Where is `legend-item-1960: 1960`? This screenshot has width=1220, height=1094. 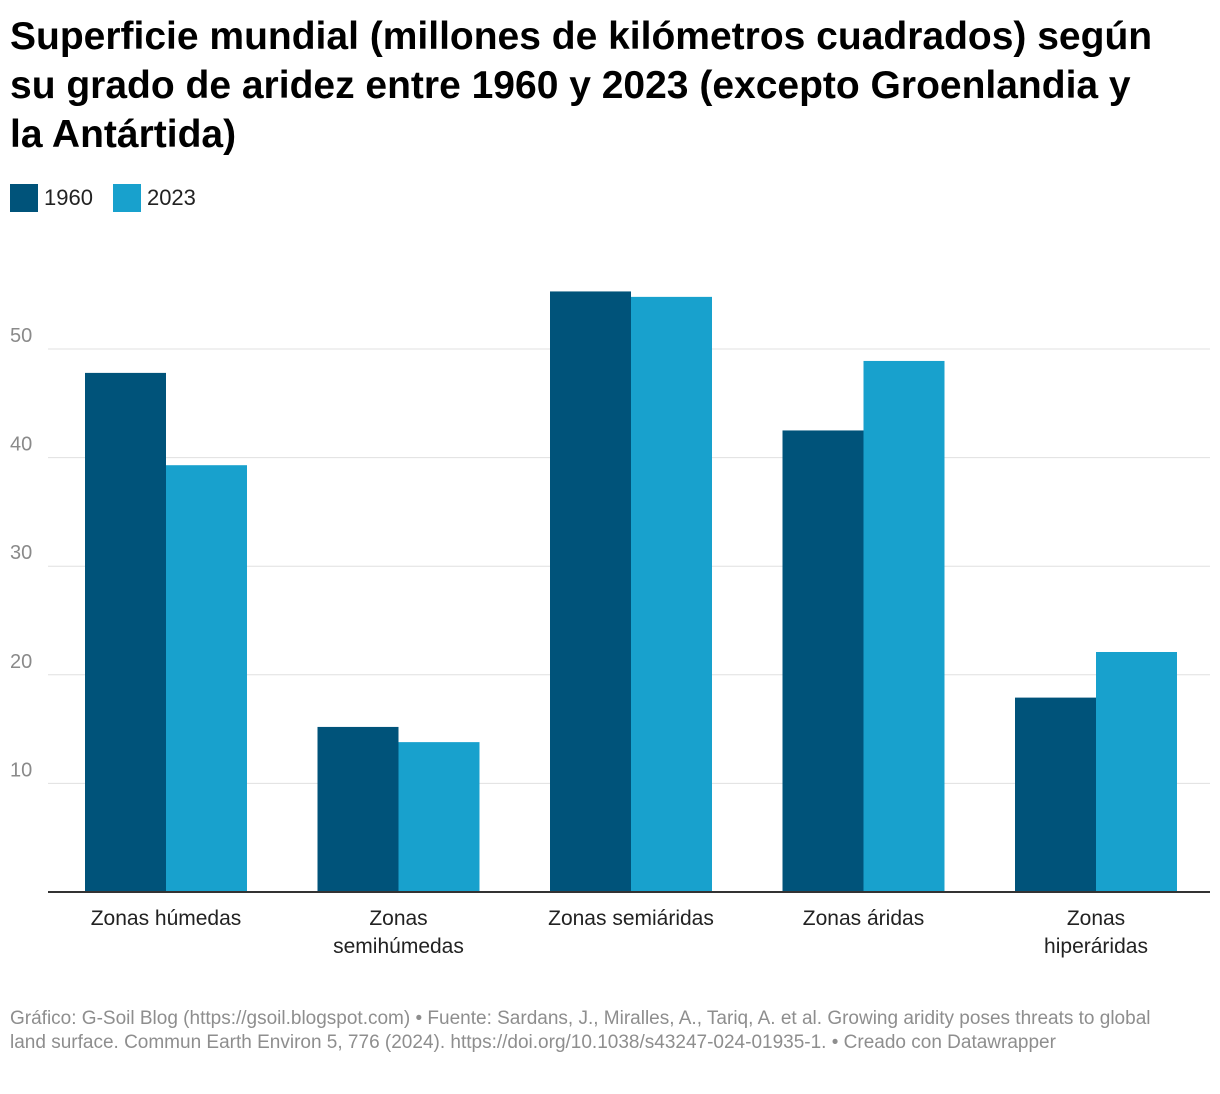 legend-item-1960: 1960 is located at coordinates (51, 198).